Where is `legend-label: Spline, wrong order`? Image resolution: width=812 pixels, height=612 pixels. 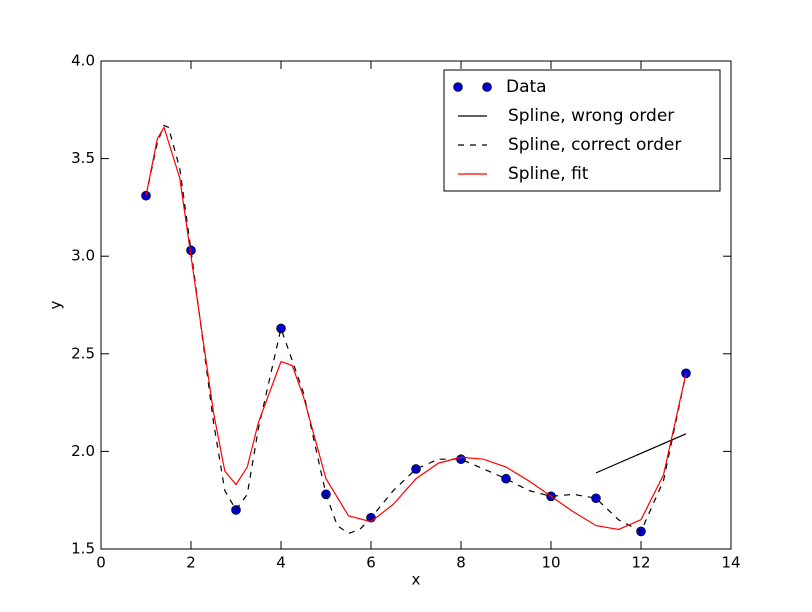 legend-label: Spline, wrong order is located at coordinates (591, 116).